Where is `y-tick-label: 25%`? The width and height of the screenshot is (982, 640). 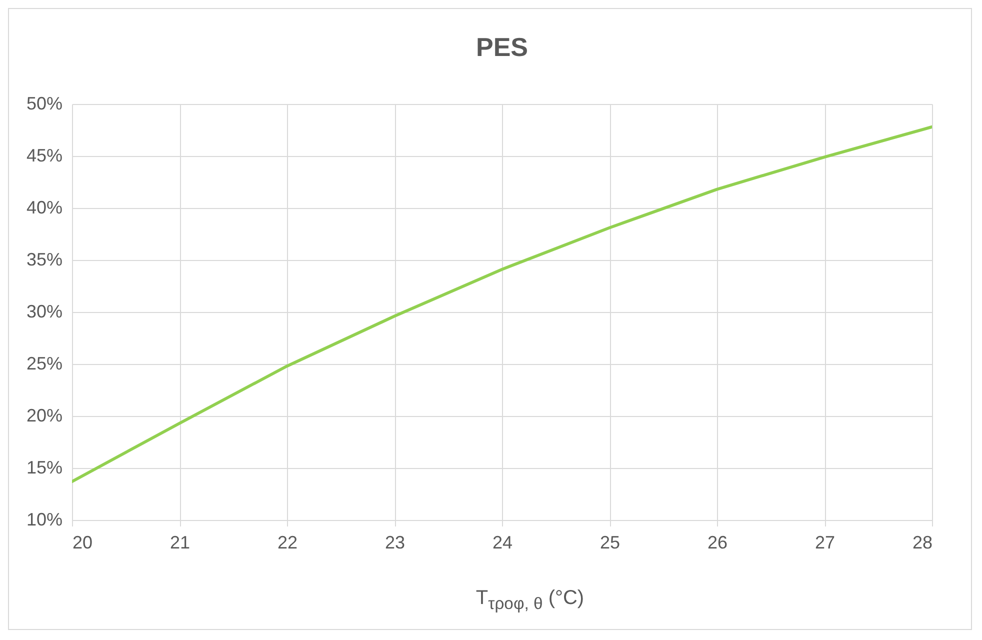 y-tick-label: 25% is located at coordinates (44, 364).